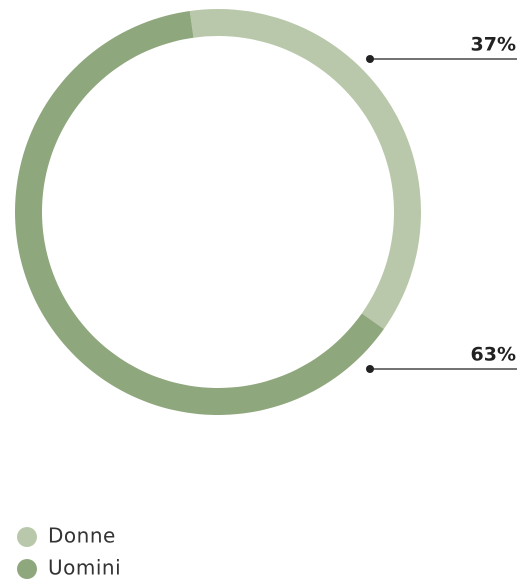 Image resolution: width=522 pixels, height=585 pixels. What do you see at coordinates (84, 568) in the screenshot?
I see `legend-label: Uomini` at bounding box center [84, 568].